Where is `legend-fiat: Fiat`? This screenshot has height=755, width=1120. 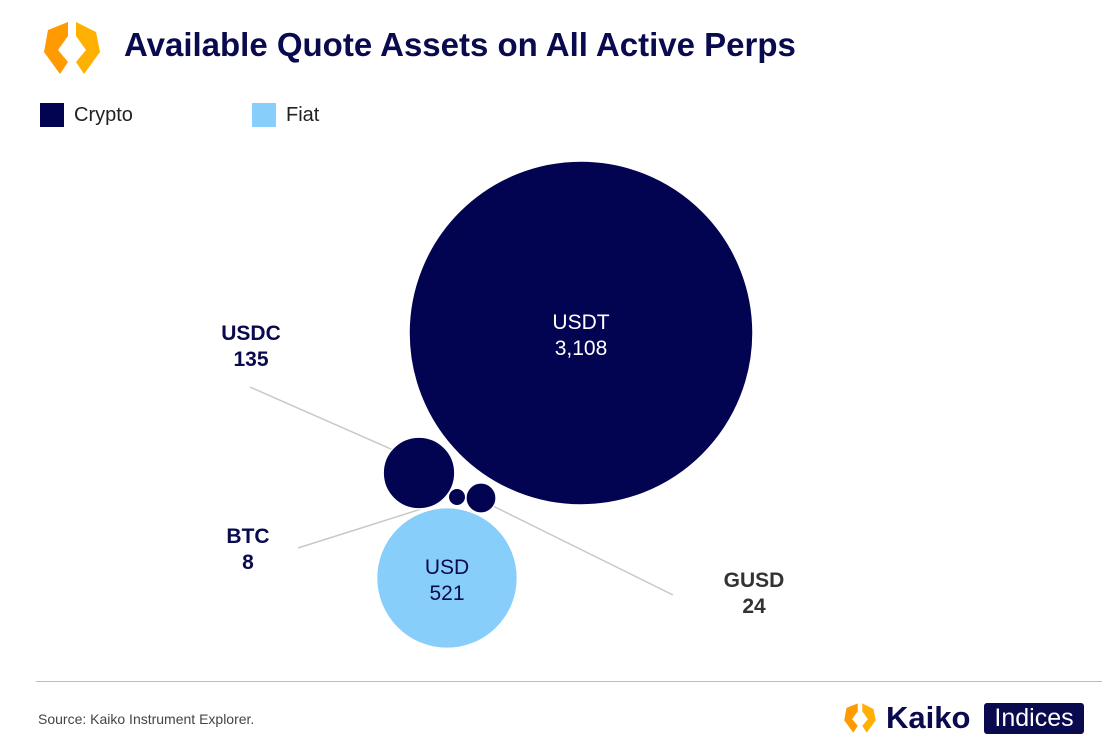
legend-fiat: Fiat is located at coordinates (285, 115).